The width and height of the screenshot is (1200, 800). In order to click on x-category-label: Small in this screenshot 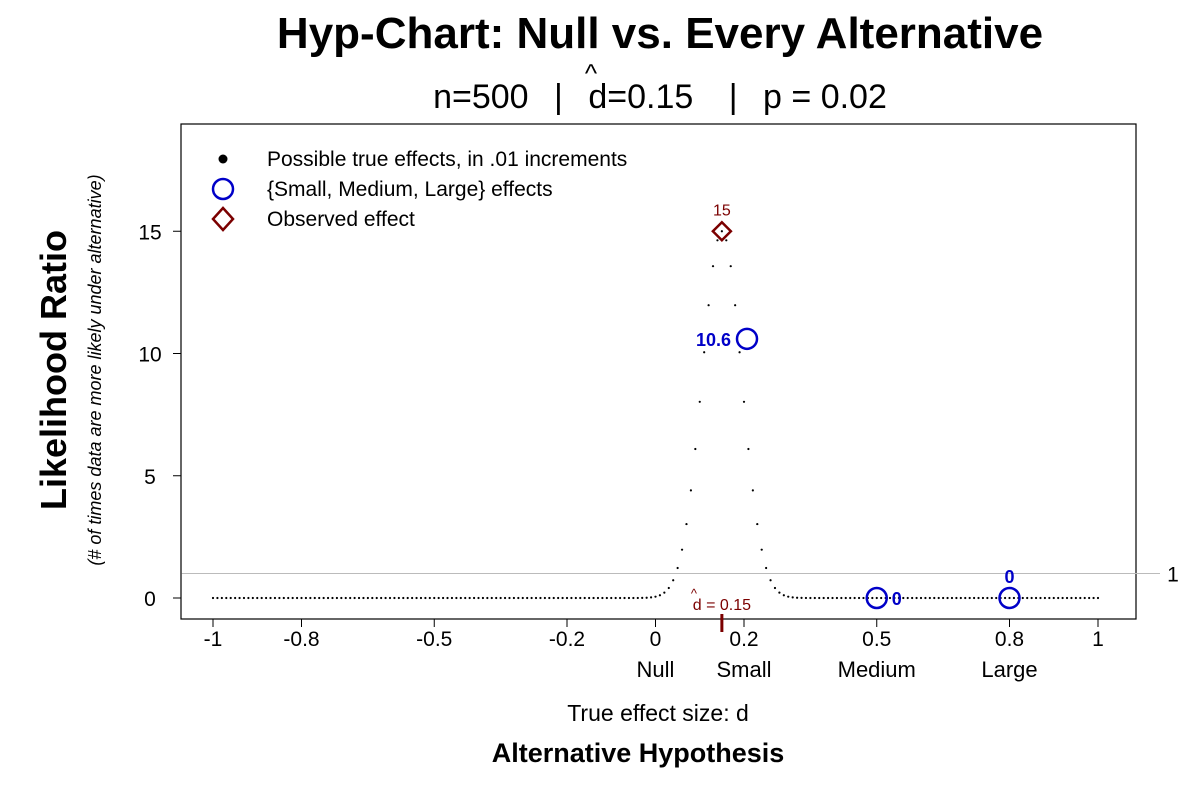, I will do `click(743, 669)`.